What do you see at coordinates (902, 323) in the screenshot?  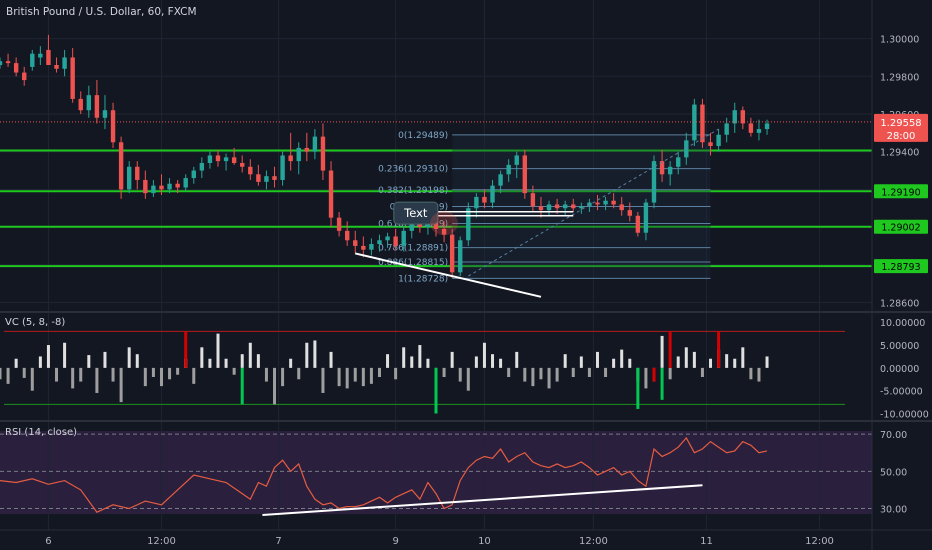 I see `vc-tick-label: 10.00000` at bounding box center [902, 323].